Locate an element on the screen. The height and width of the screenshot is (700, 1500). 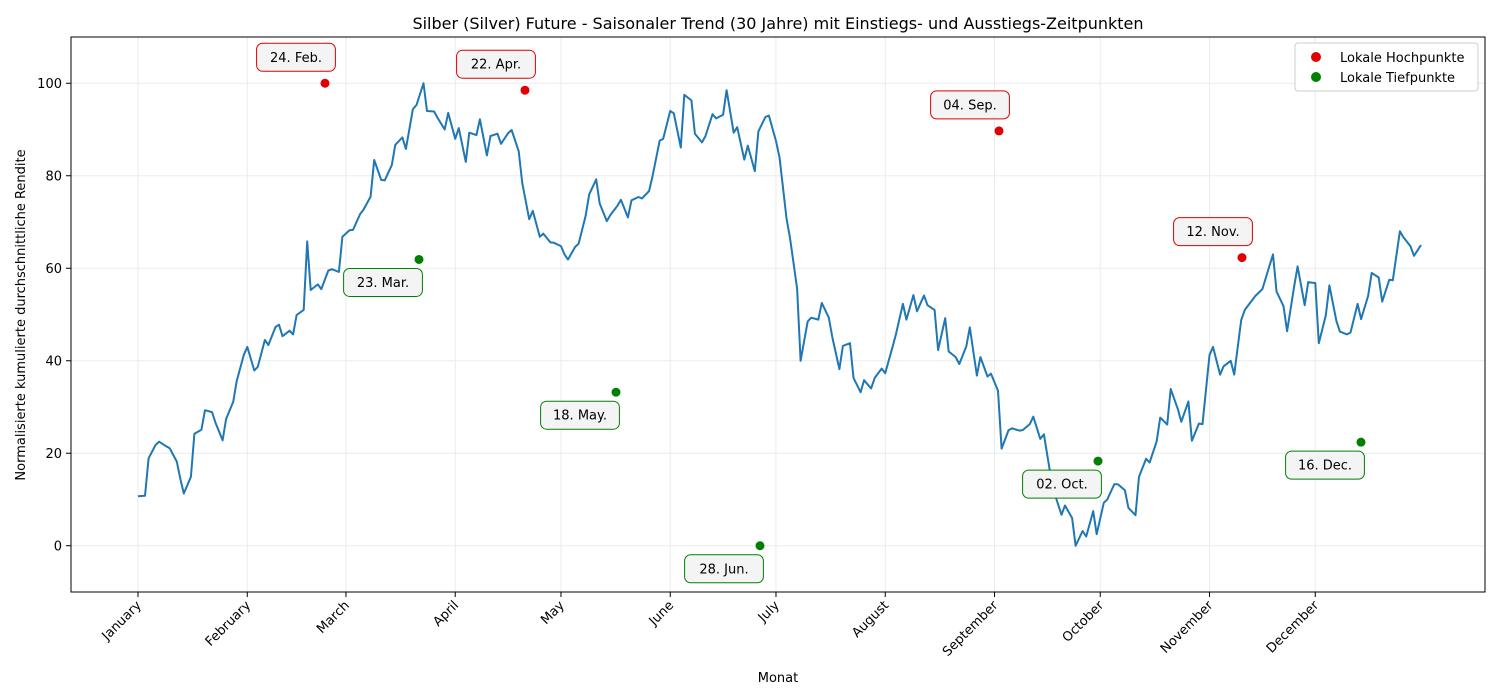
low-label-4: 16. Dec. is located at coordinates (1325, 466).